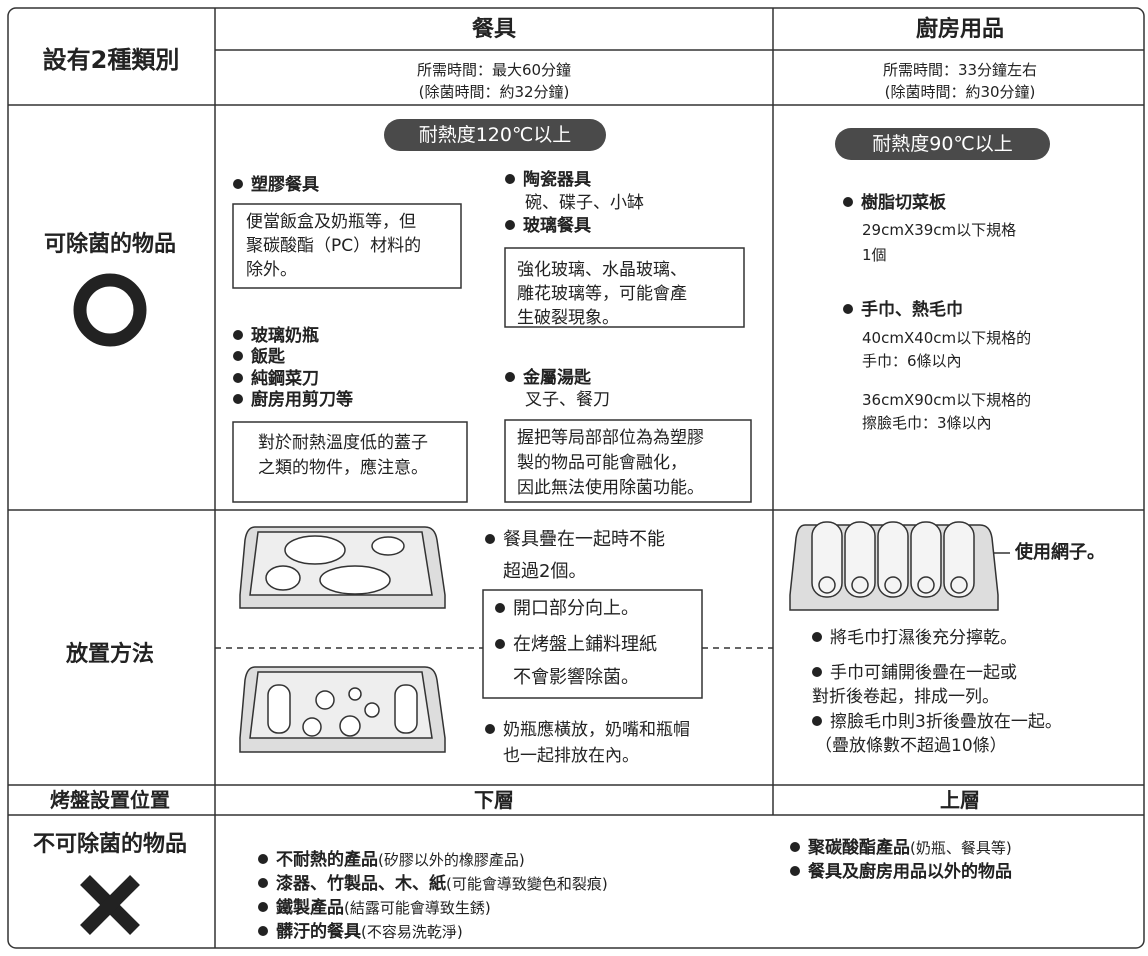  I want to click on item: 玻璃餐具, so click(548, 226).